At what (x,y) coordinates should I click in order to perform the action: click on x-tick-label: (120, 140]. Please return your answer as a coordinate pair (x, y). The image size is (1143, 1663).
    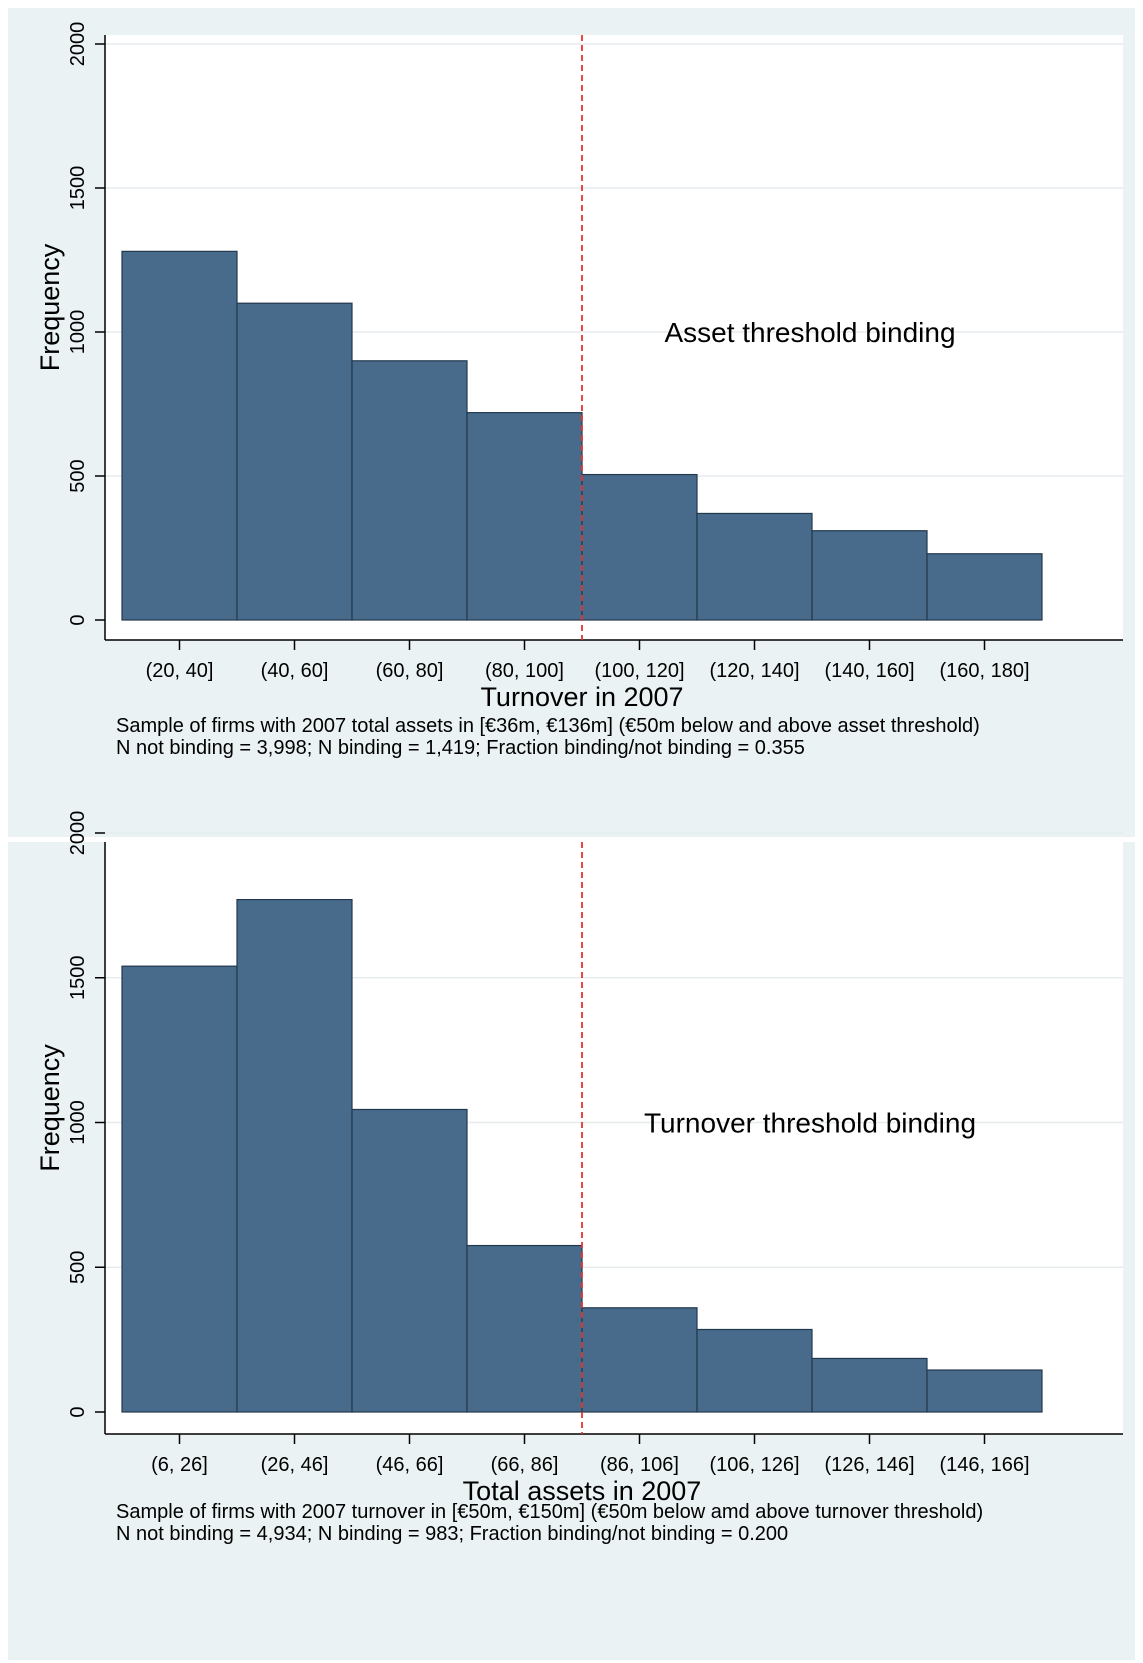
    Looking at the image, I should click on (754, 671).